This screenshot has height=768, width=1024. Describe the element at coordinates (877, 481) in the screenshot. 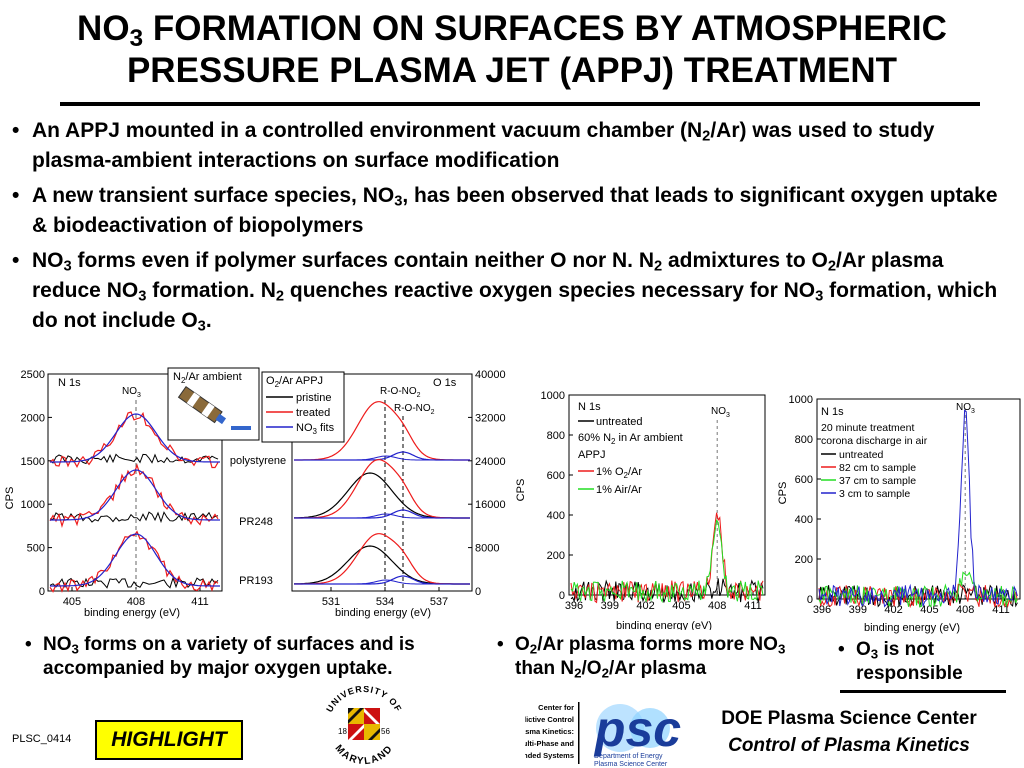

I see `legend-37cm: 37 cm to sample` at that location.